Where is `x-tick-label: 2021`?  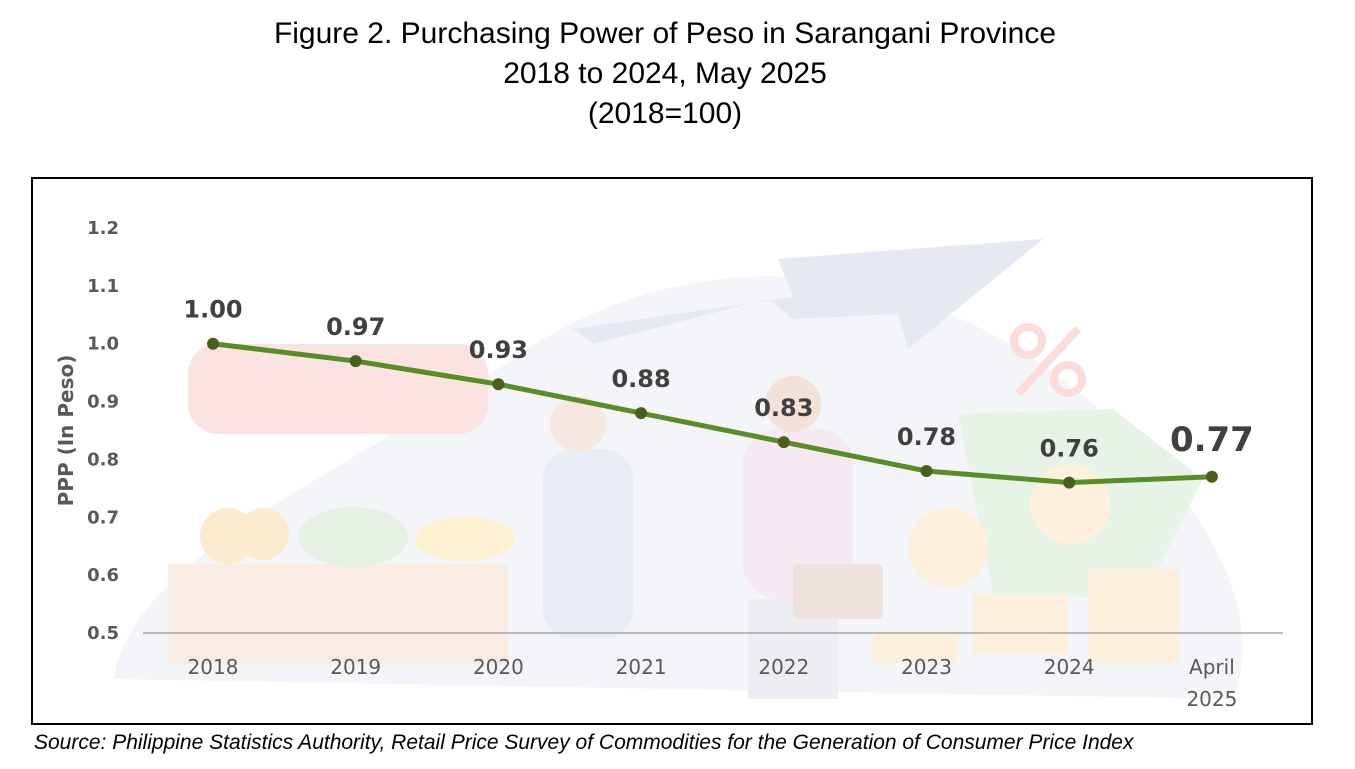 x-tick-label: 2021 is located at coordinates (641, 667).